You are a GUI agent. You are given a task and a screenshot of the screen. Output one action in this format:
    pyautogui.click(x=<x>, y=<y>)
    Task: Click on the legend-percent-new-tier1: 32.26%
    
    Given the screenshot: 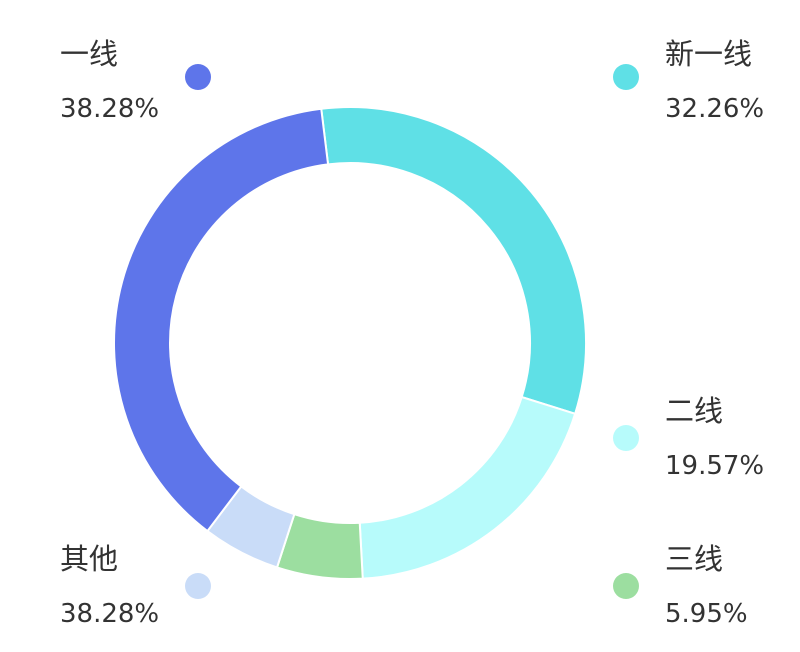 What is the action you would take?
    pyautogui.click(x=715, y=109)
    